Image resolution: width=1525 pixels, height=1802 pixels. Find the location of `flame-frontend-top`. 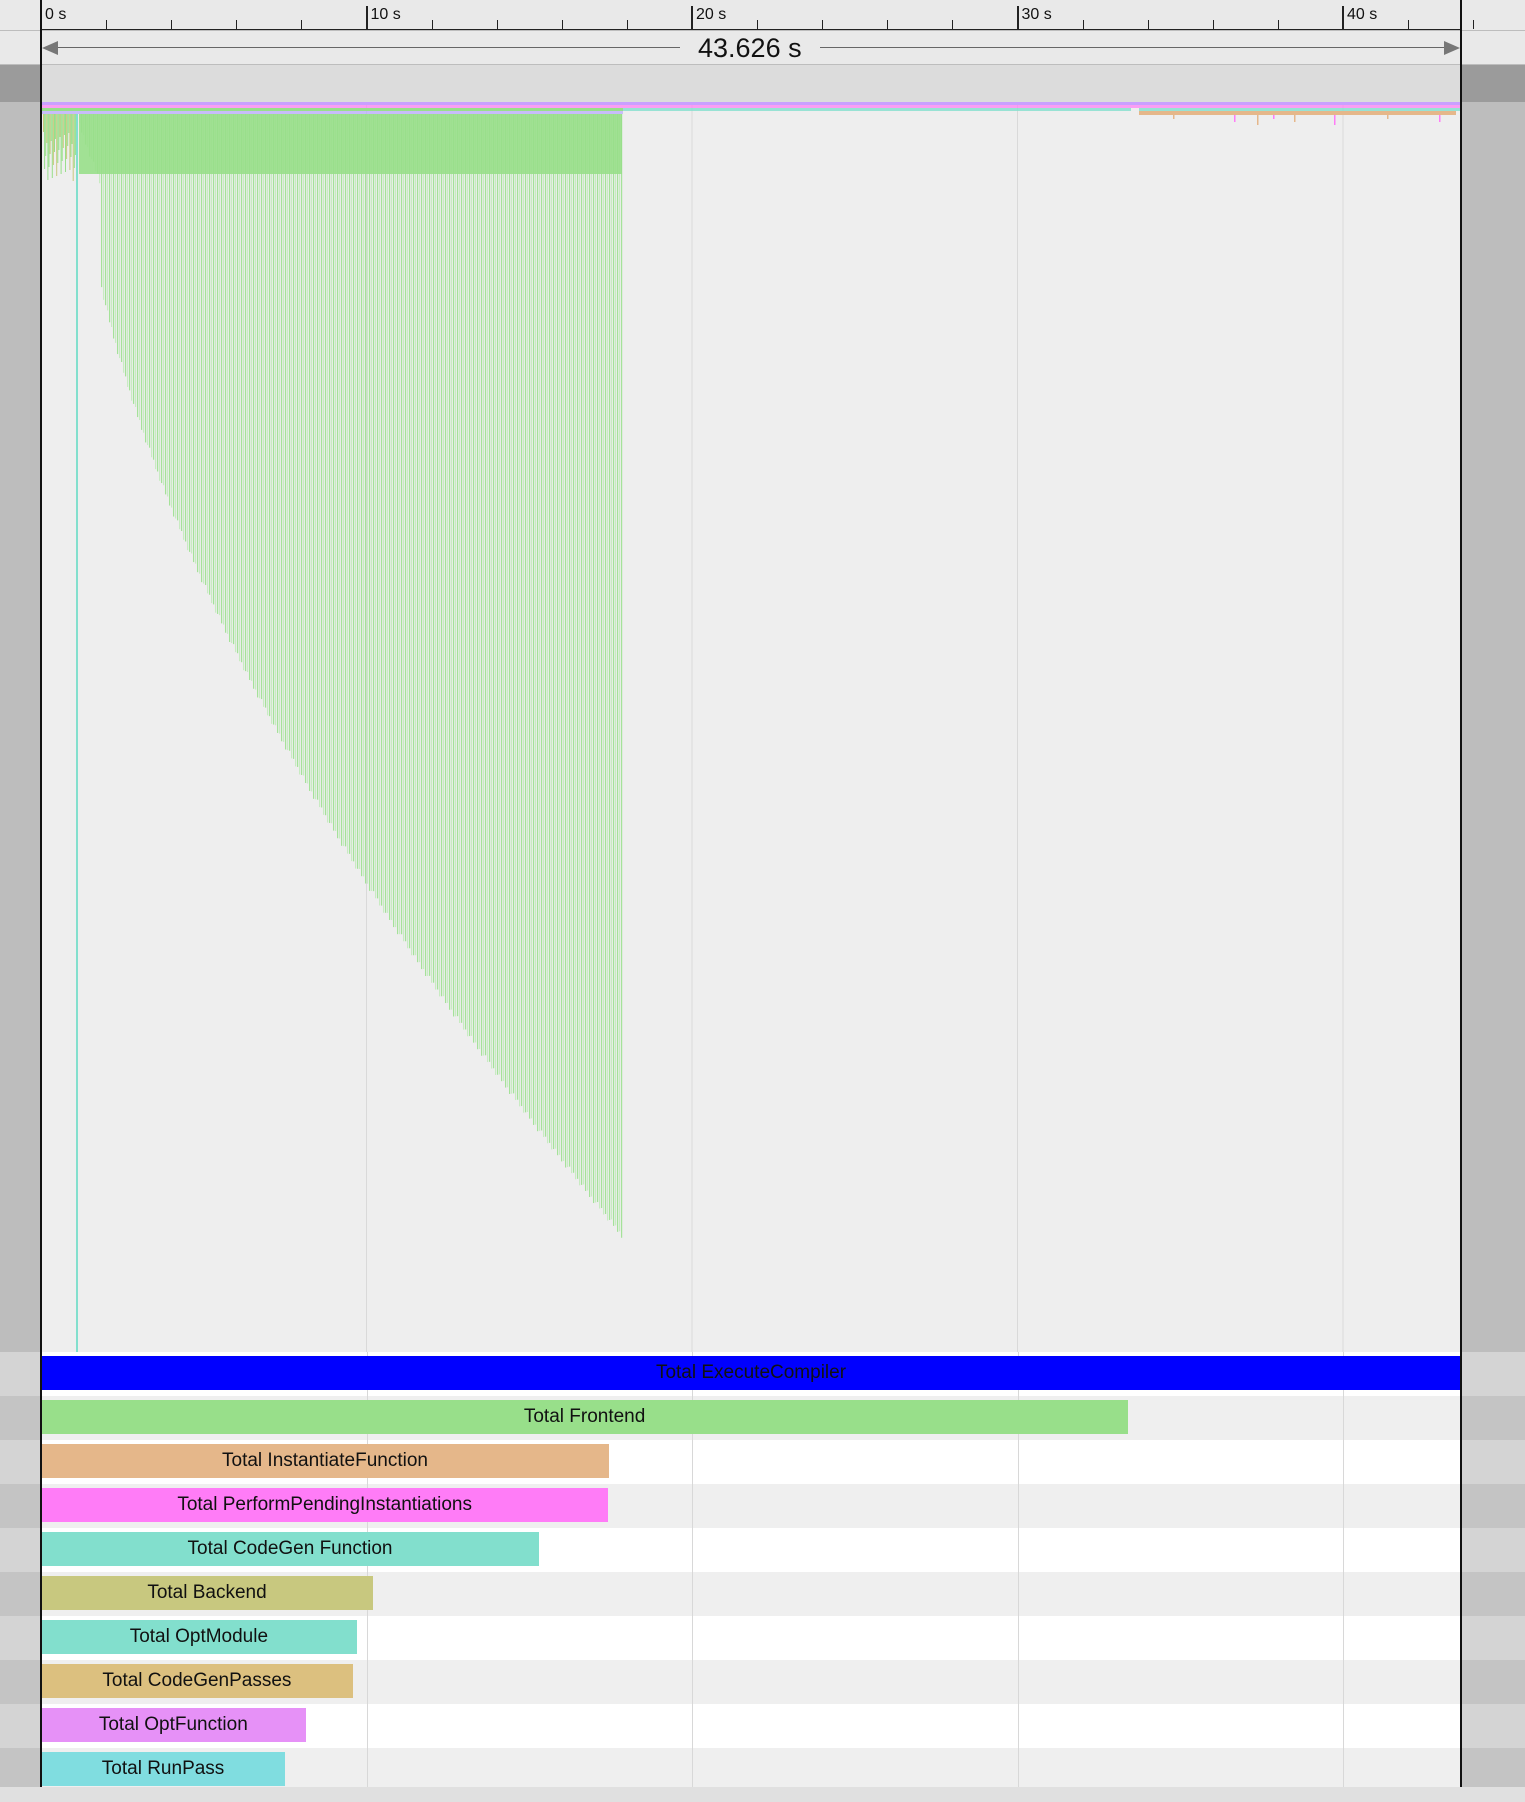

flame-frontend-top is located at coordinates (351, 144).